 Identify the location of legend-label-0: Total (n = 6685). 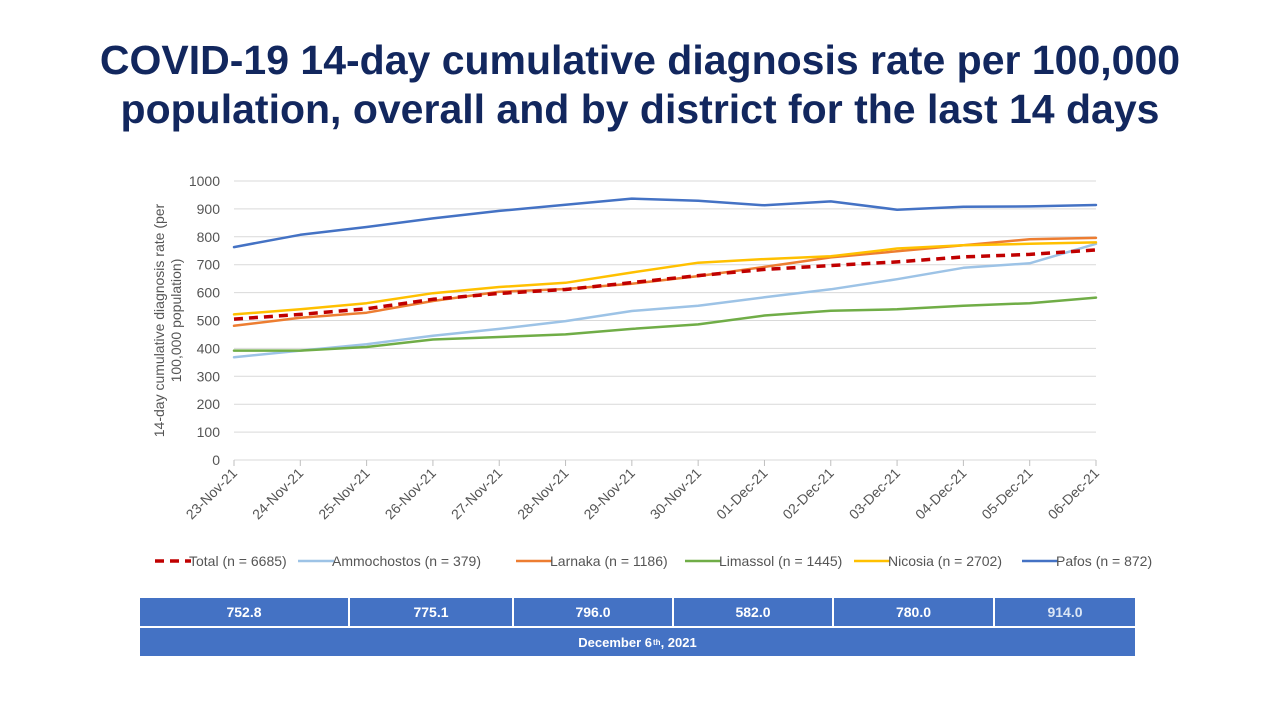
(238, 561).